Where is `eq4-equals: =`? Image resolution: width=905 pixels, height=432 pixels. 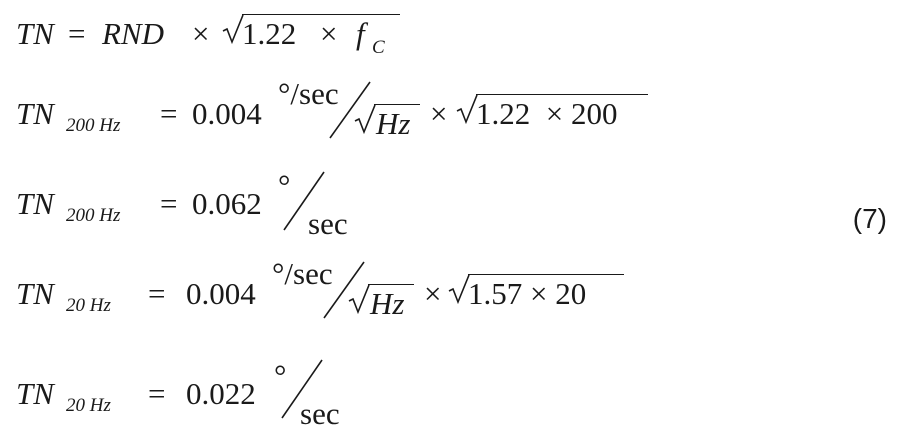 eq4-equals: = is located at coordinates (157, 293).